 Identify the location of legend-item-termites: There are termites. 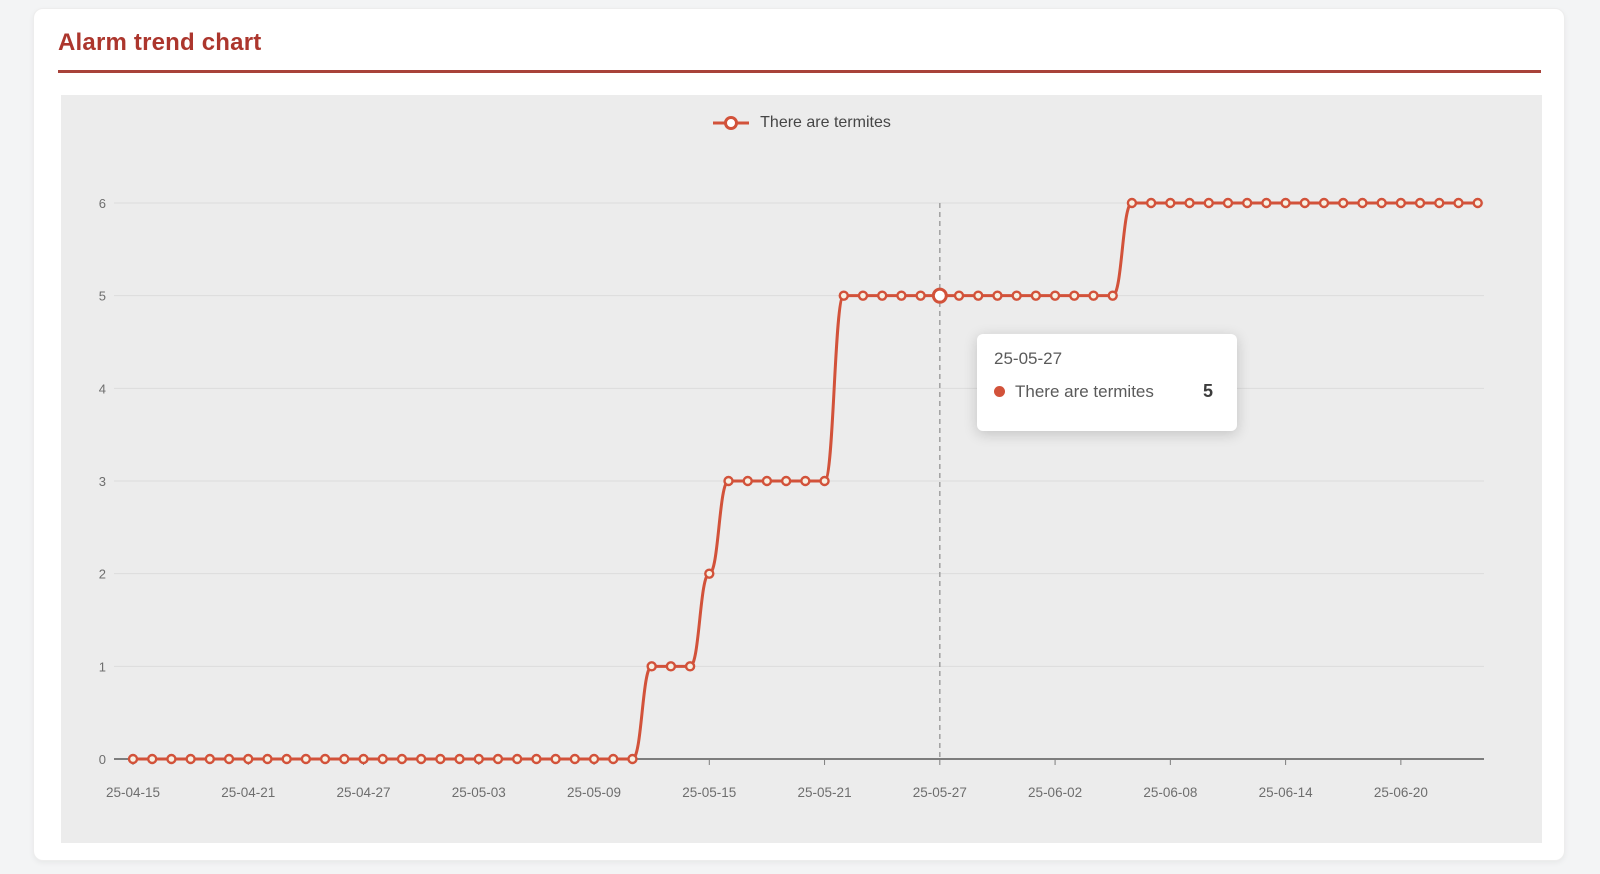
(801, 123).